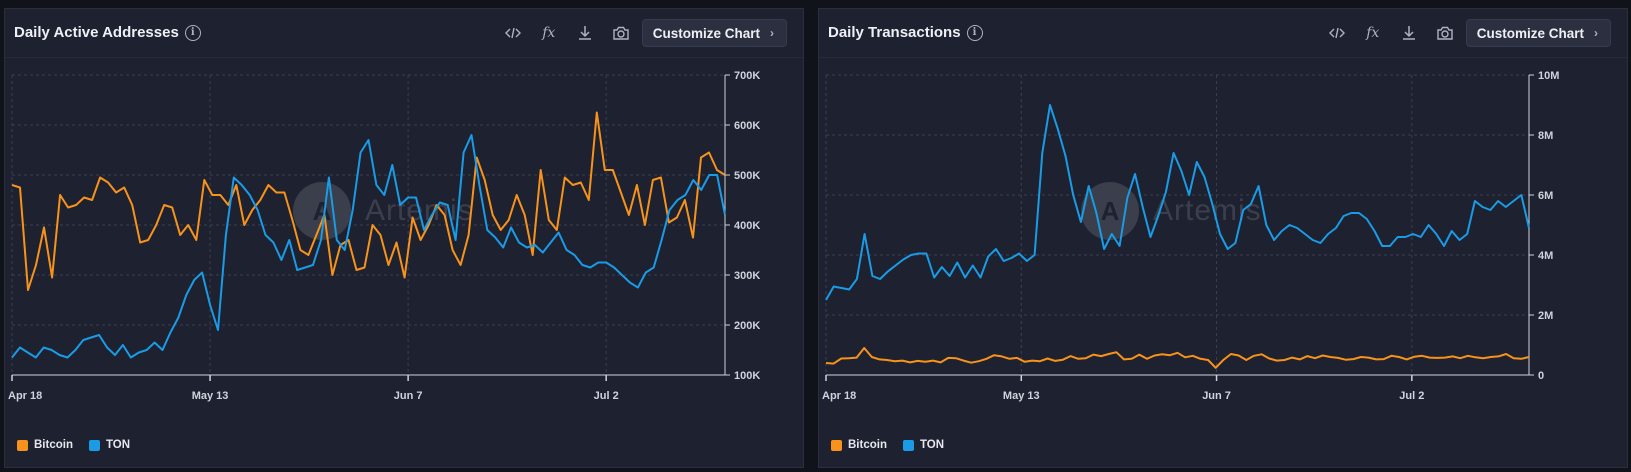 The height and width of the screenshot is (472, 1631). I want to click on y-tick-label: 400K, so click(747, 226).